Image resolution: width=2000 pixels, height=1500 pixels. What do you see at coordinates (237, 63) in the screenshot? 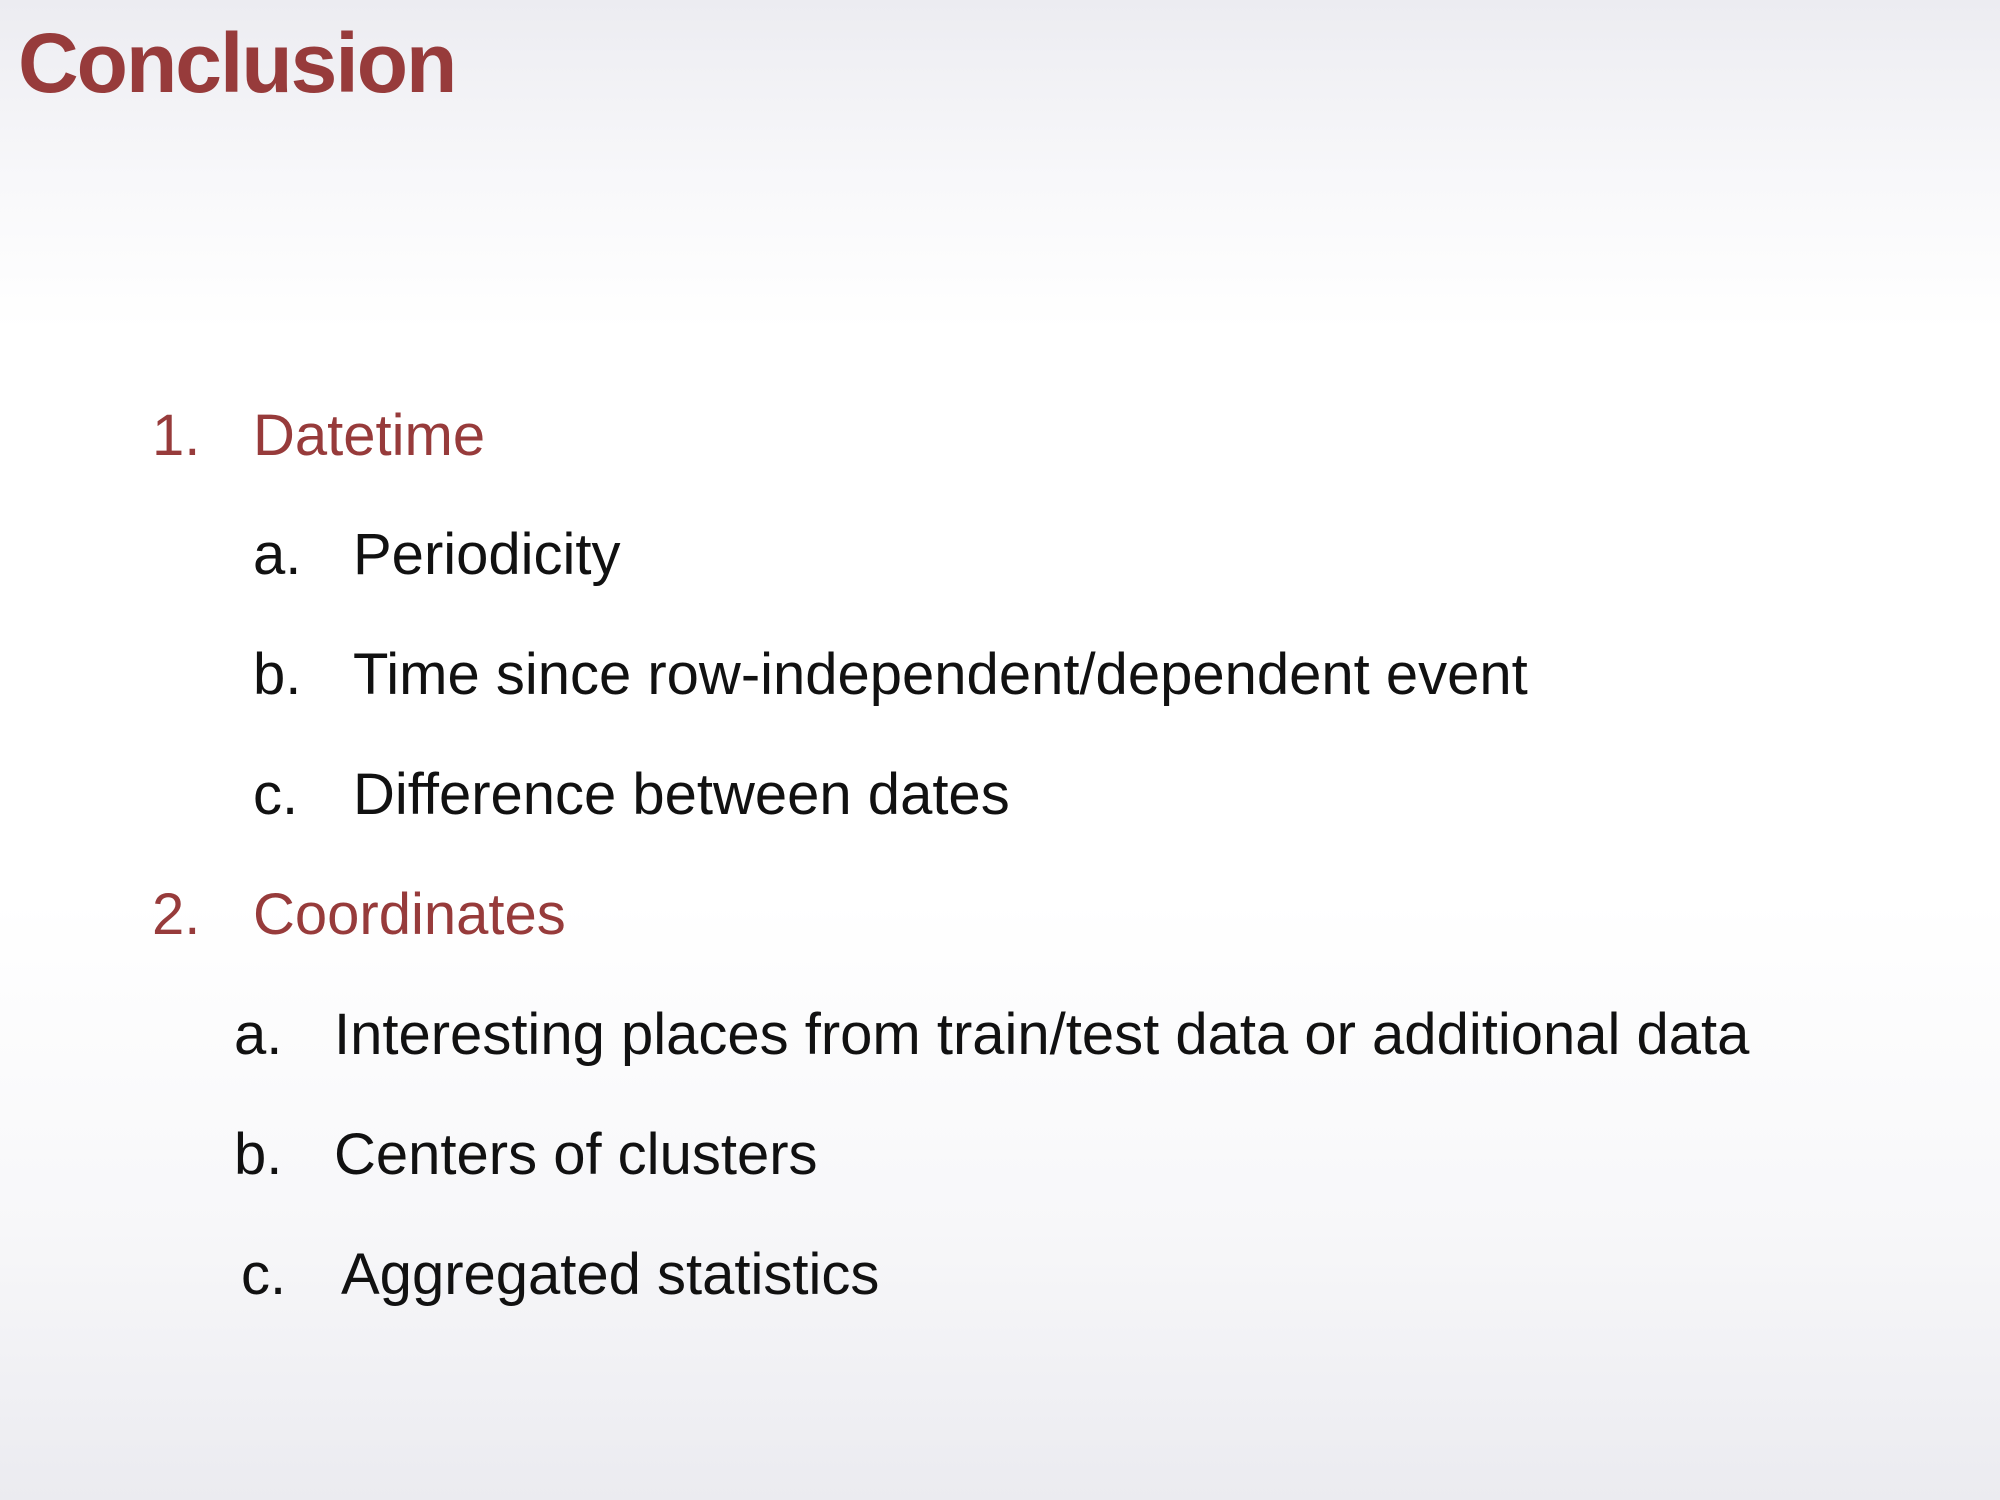
I see `slide-title: Conclusion` at bounding box center [237, 63].